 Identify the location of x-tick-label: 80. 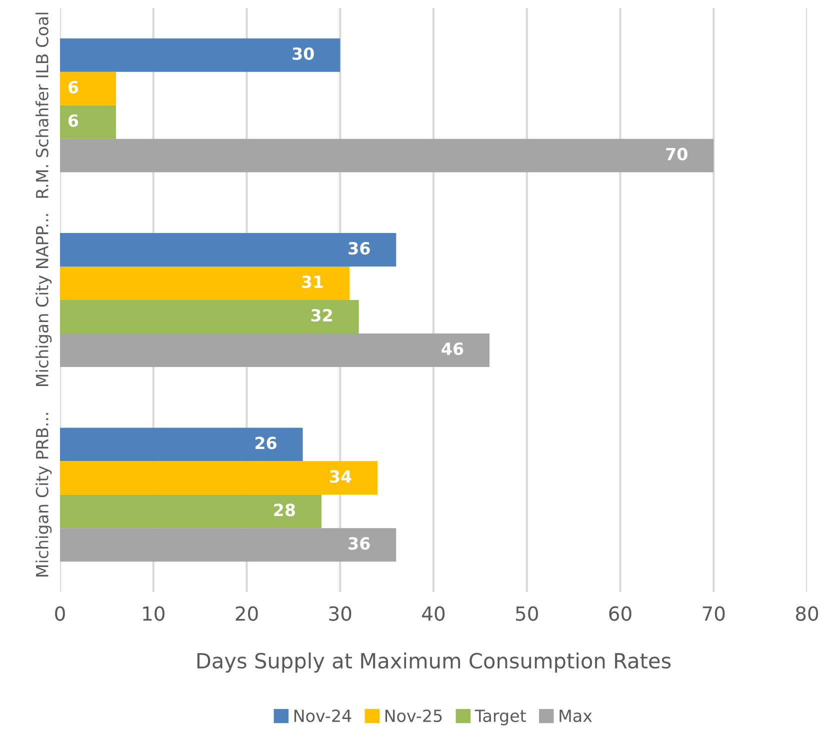
(807, 613).